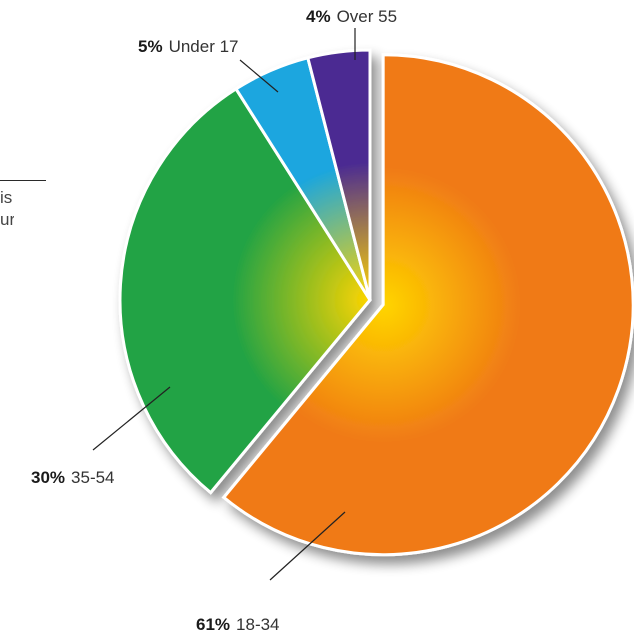 The width and height of the screenshot is (634, 639). I want to click on slice-category-label: 35-54, so click(92, 477).